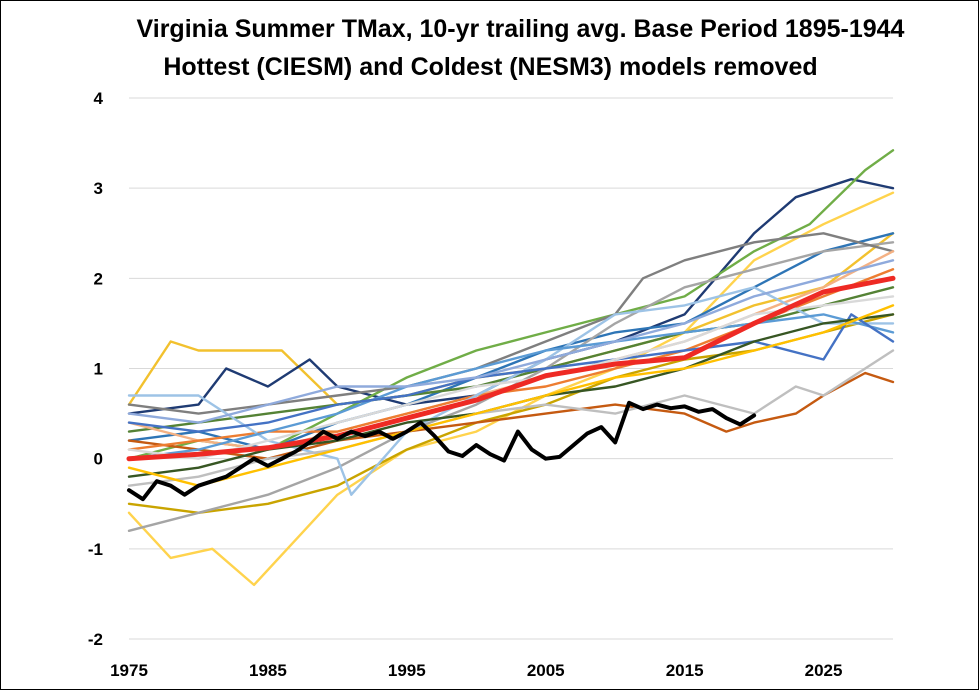  Describe the element at coordinates (95, 639) in the screenshot. I see `y-tick-label: -2` at that location.